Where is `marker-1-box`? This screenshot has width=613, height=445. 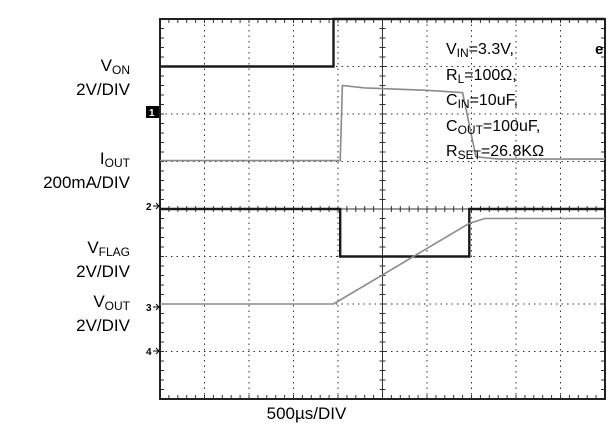 marker-1-box is located at coordinates (152, 112).